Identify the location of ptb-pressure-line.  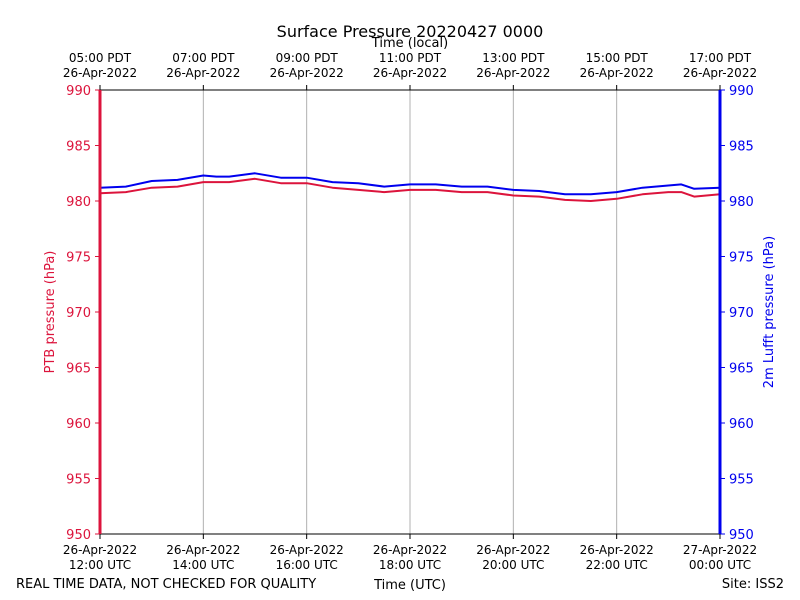
(410, 189).